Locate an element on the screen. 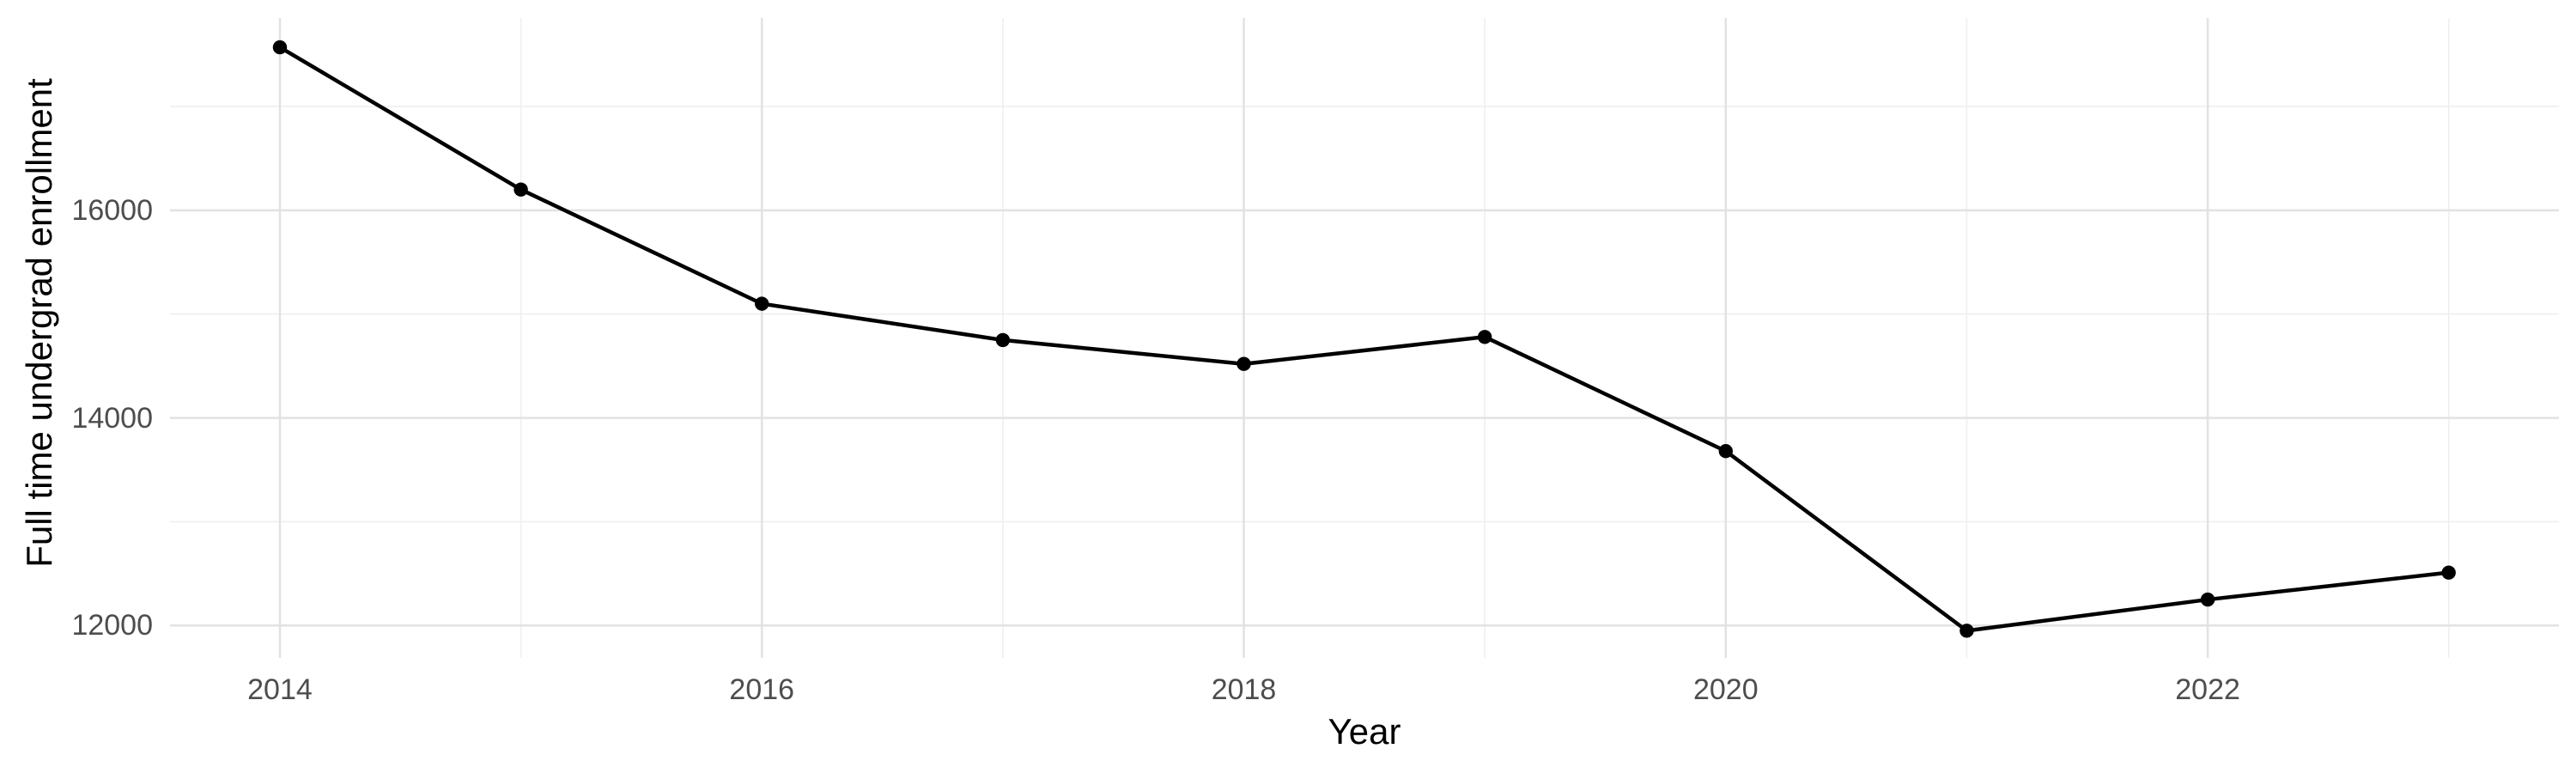  x-axis-title: Year is located at coordinates (1364, 731).